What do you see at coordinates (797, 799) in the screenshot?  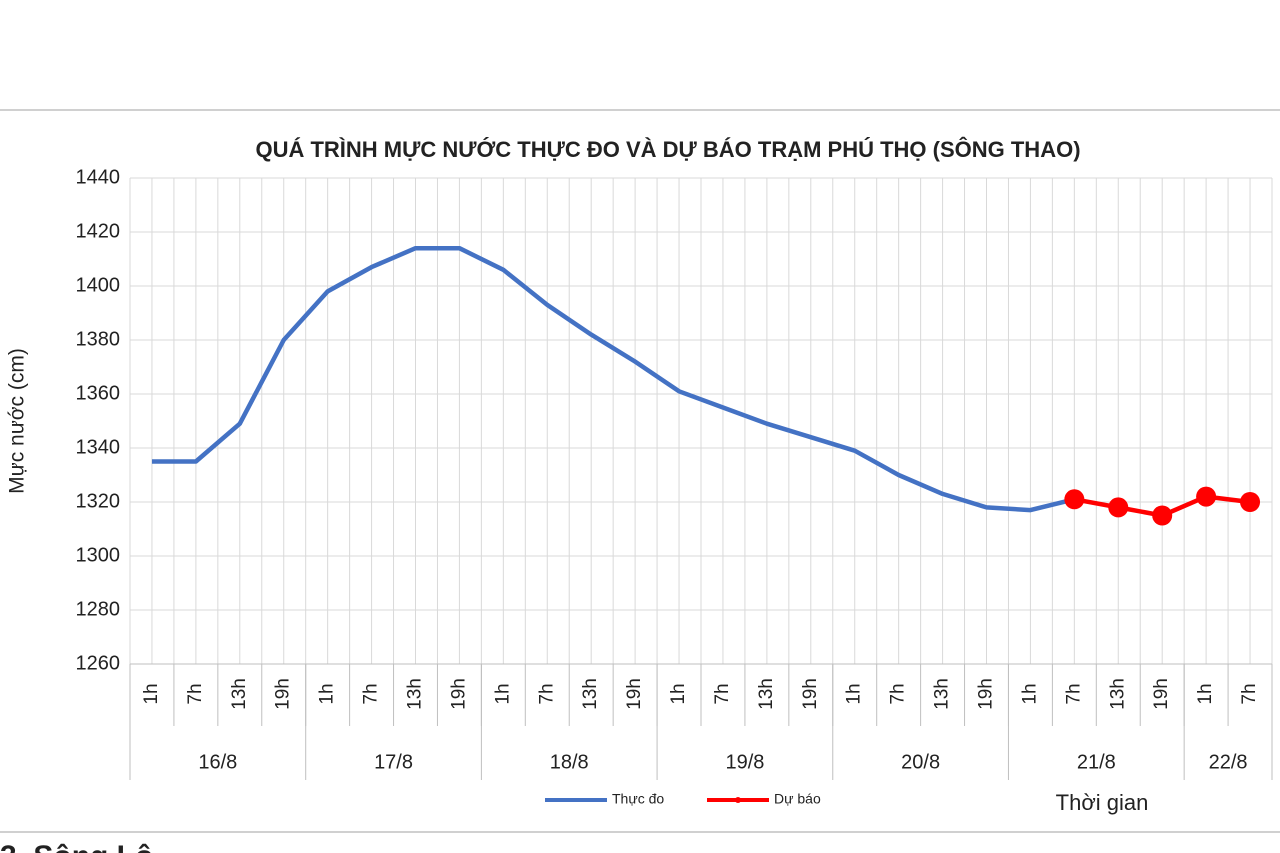 I see `legend-label: Dự báo` at bounding box center [797, 799].